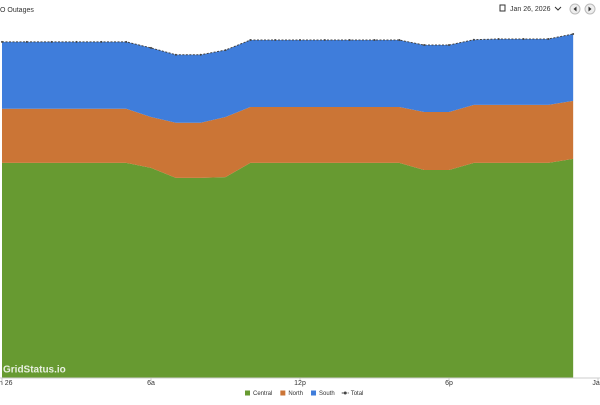  I want to click on legend-label: Central, so click(262, 394).